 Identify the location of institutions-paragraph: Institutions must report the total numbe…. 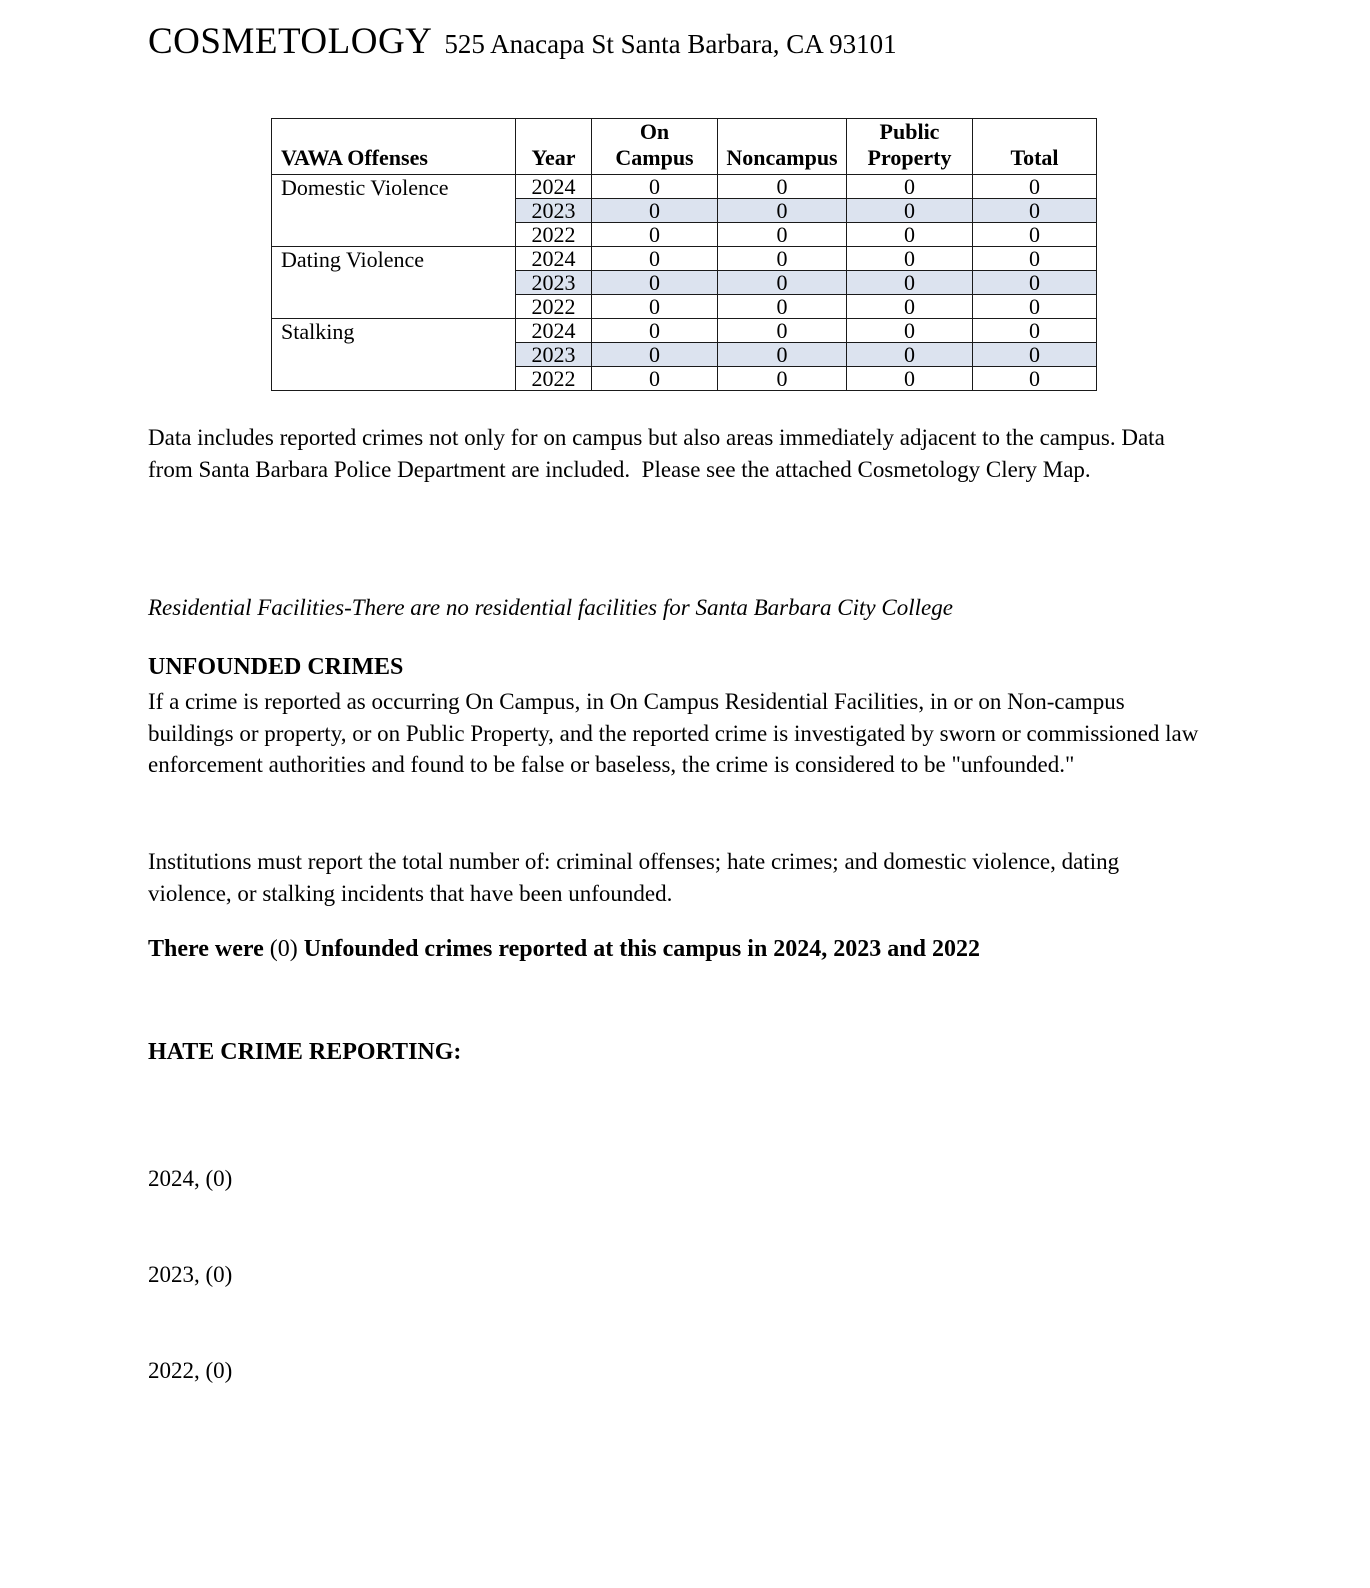
(636, 877).